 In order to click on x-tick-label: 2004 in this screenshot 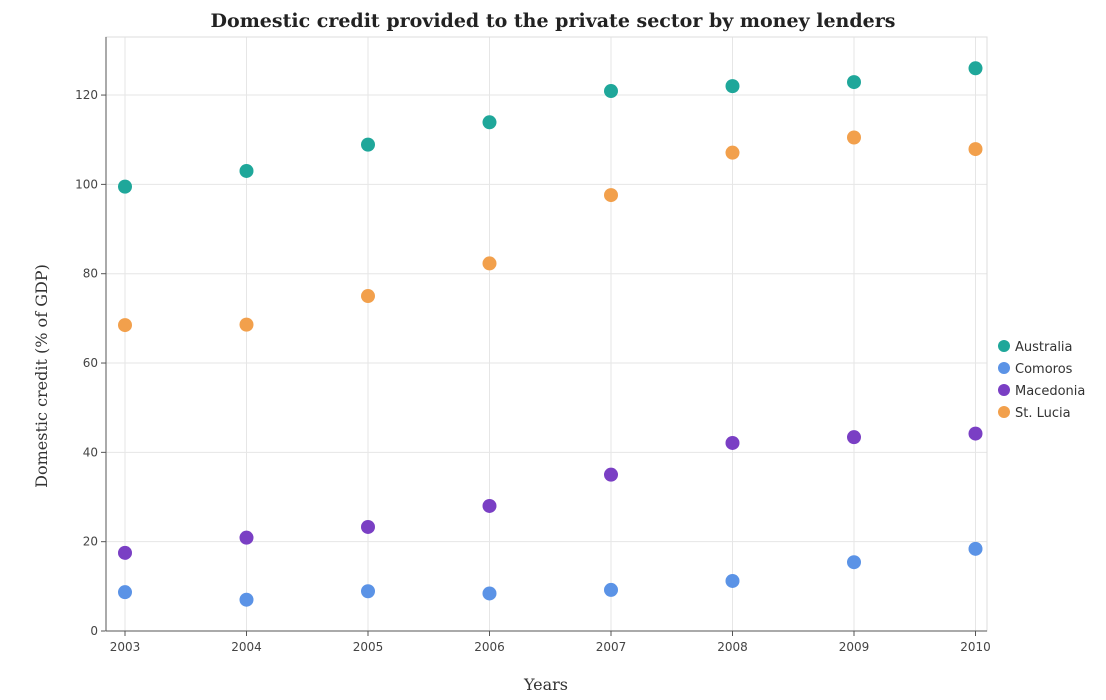, I will do `click(246, 647)`.